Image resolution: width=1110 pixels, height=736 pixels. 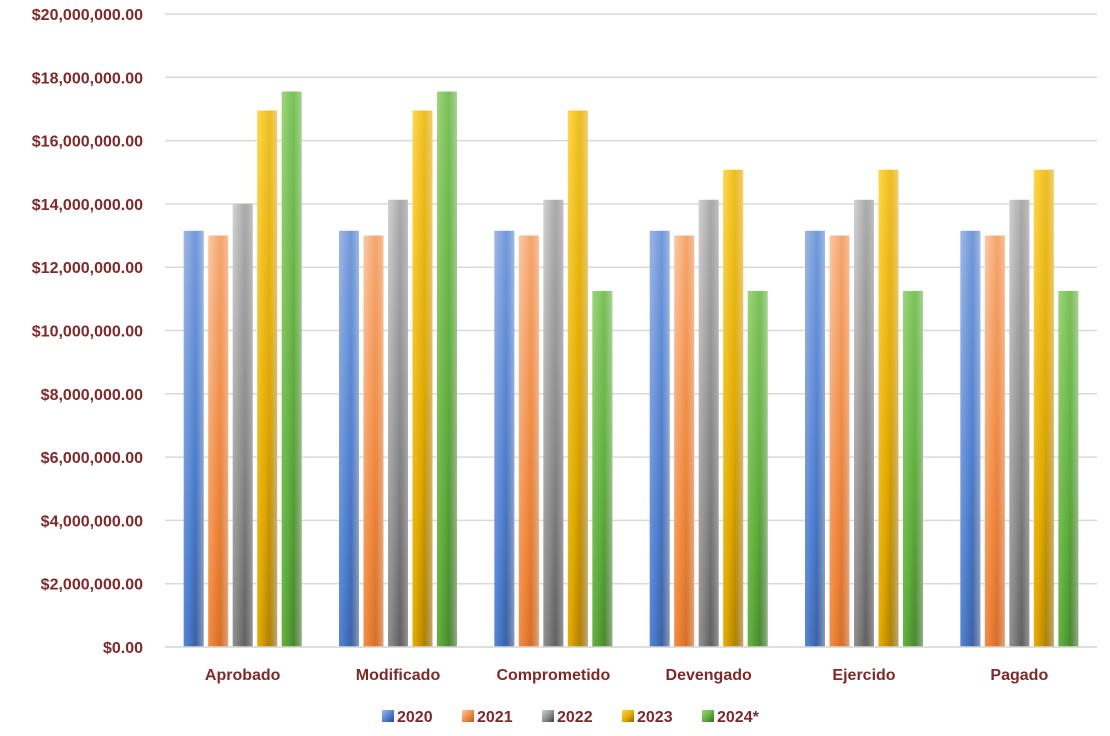 What do you see at coordinates (87, 268) in the screenshot?
I see `y-tick-label: $12,000,000.00` at bounding box center [87, 268].